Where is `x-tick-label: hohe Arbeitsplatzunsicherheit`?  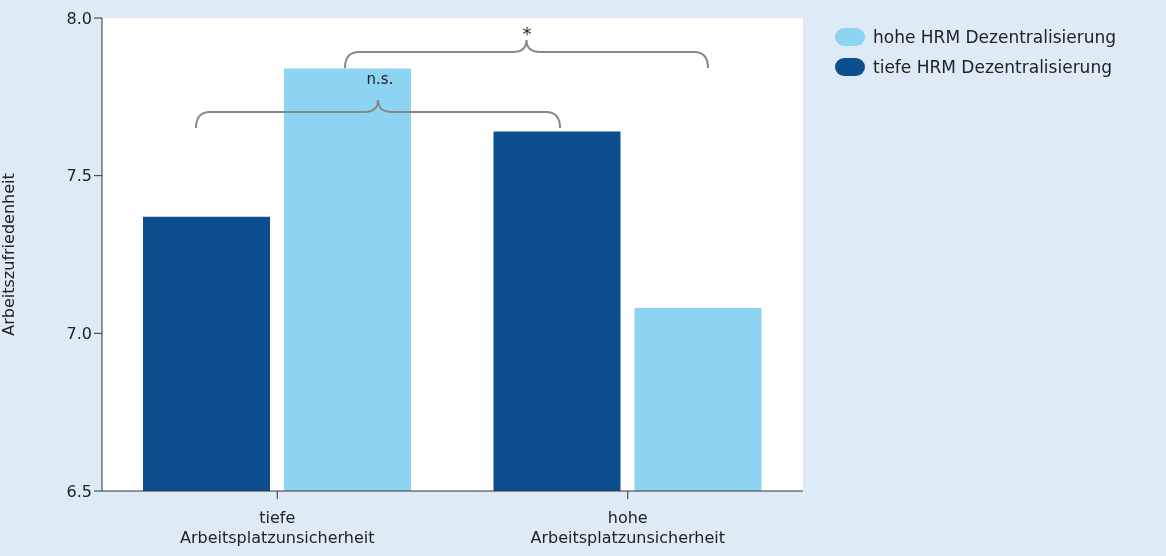
x-tick-label: hohe Arbeitsplatzunsicherheit is located at coordinates (627, 527).